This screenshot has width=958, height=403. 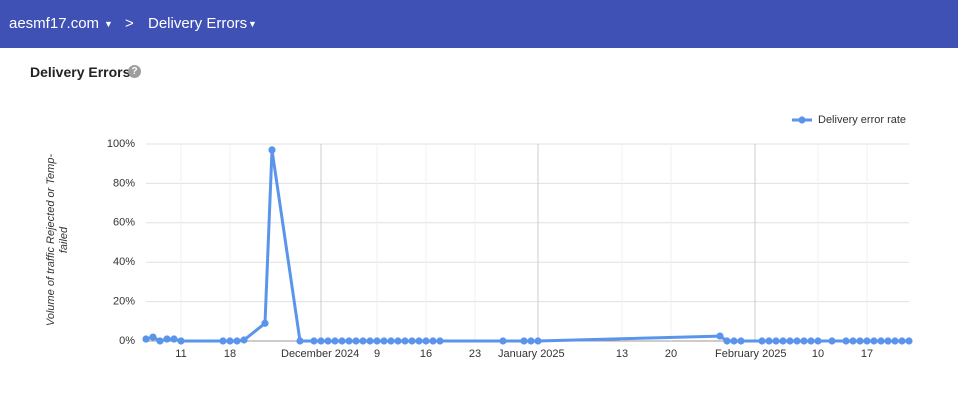 I want to click on y-tick-label: 20%, so click(x=124, y=302).